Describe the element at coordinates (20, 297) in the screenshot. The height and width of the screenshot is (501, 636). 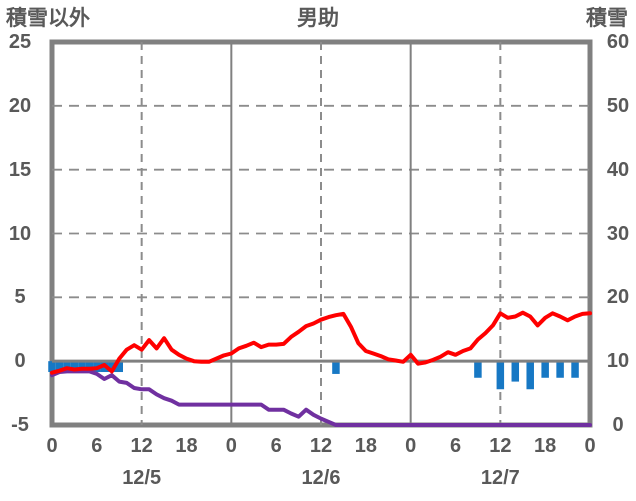
I see `y-left-tick-label: 5` at that location.